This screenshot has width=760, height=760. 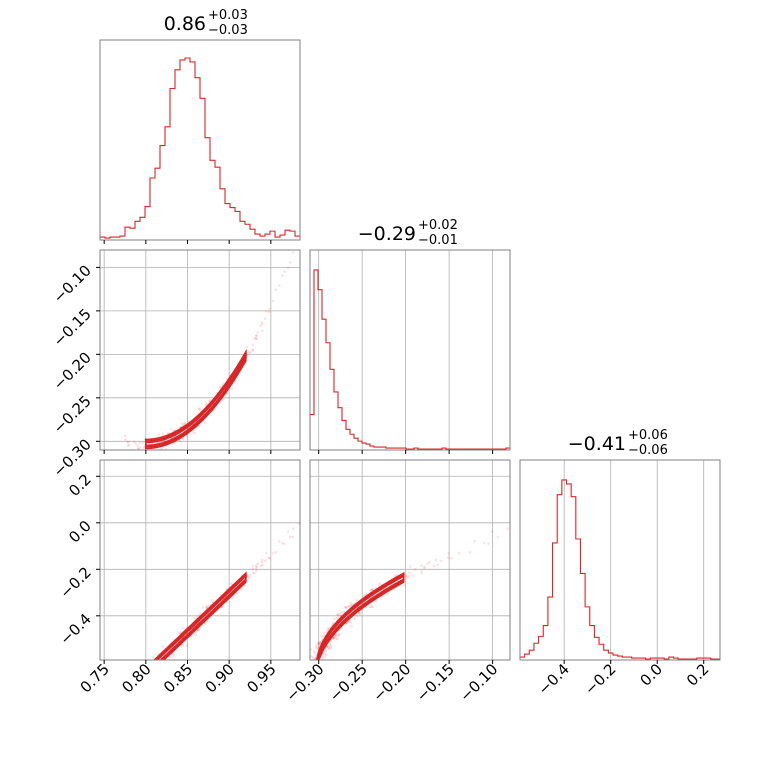 What do you see at coordinates (72, 457) in the screenshot?
I see `y-tick-label: −0.30` at bounding box center [72, 457].